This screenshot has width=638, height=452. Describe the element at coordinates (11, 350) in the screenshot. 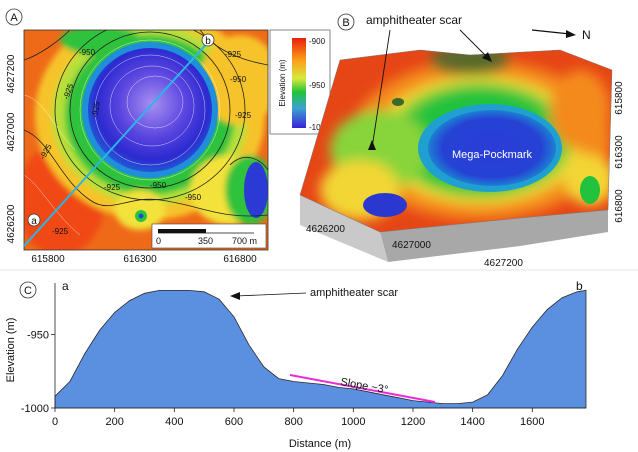

I see `y-axis-label: Elevation (m)` at that location.